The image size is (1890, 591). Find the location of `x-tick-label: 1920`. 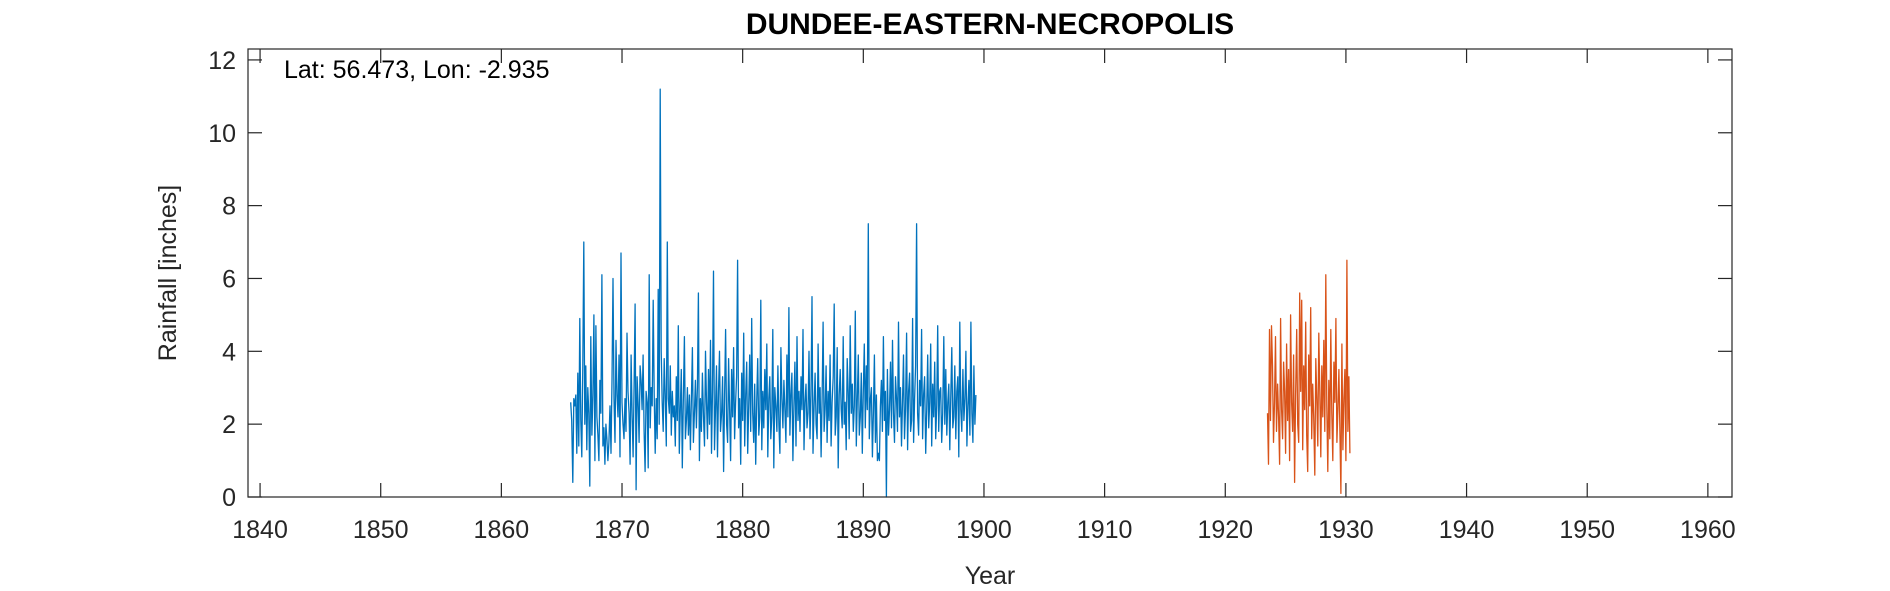

x-tick-label: 1920 is located at coordinates (1225, 530).